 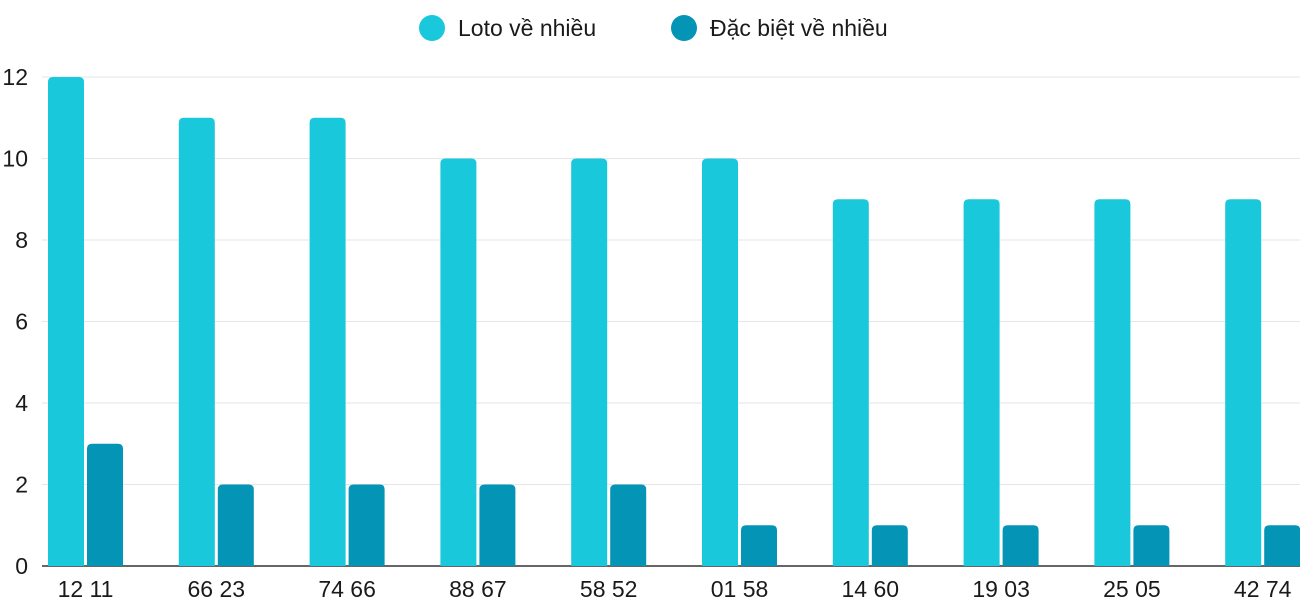 I want to click on y-tick-label: 4, so click(x=21, y=403).